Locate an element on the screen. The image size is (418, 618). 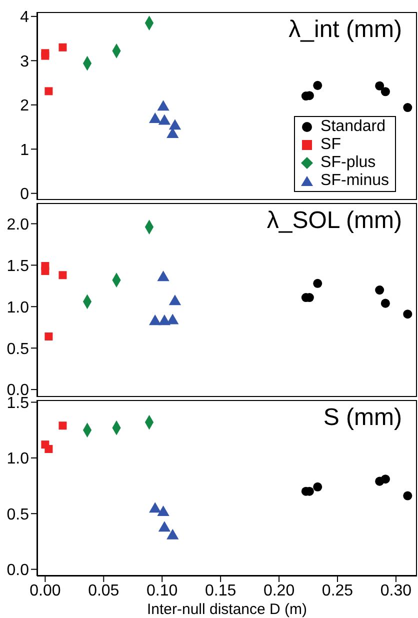
y-tick-label: 3 is located at coordinates (25, 61).